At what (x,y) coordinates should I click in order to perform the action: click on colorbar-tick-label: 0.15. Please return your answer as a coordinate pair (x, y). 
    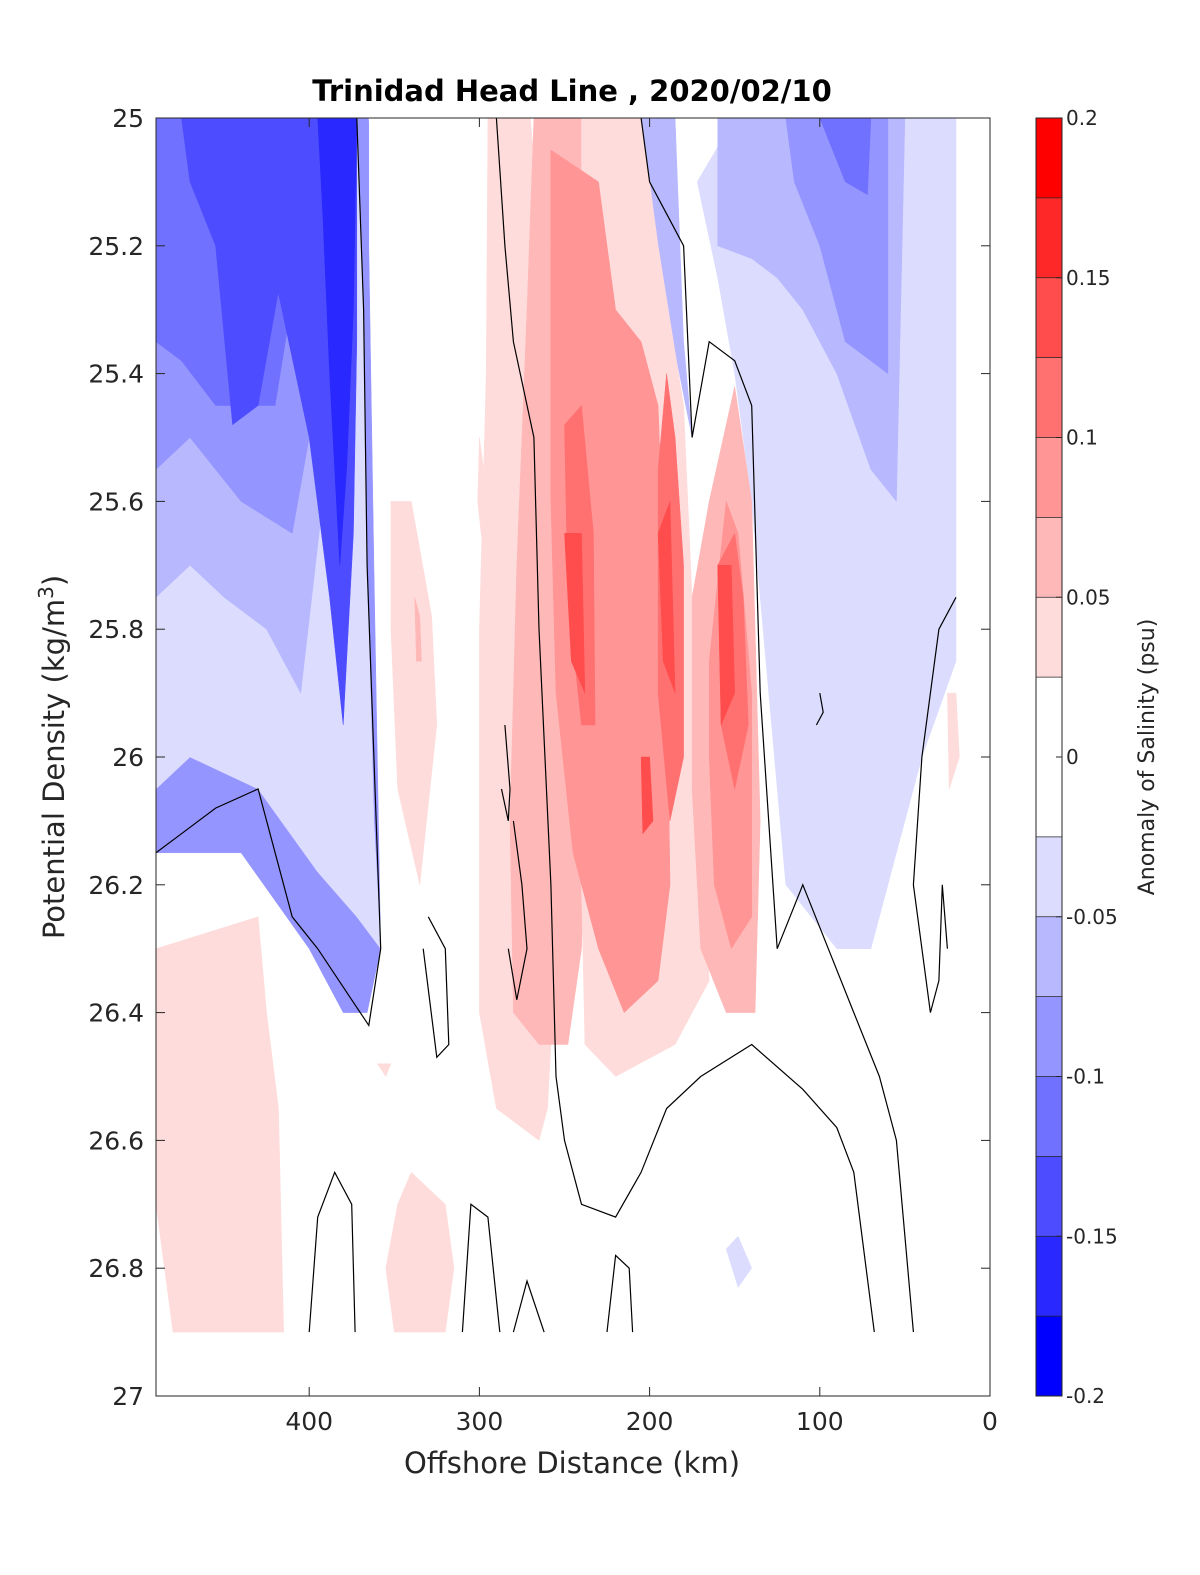
    Looking at the image, I should click on (1088, 278).